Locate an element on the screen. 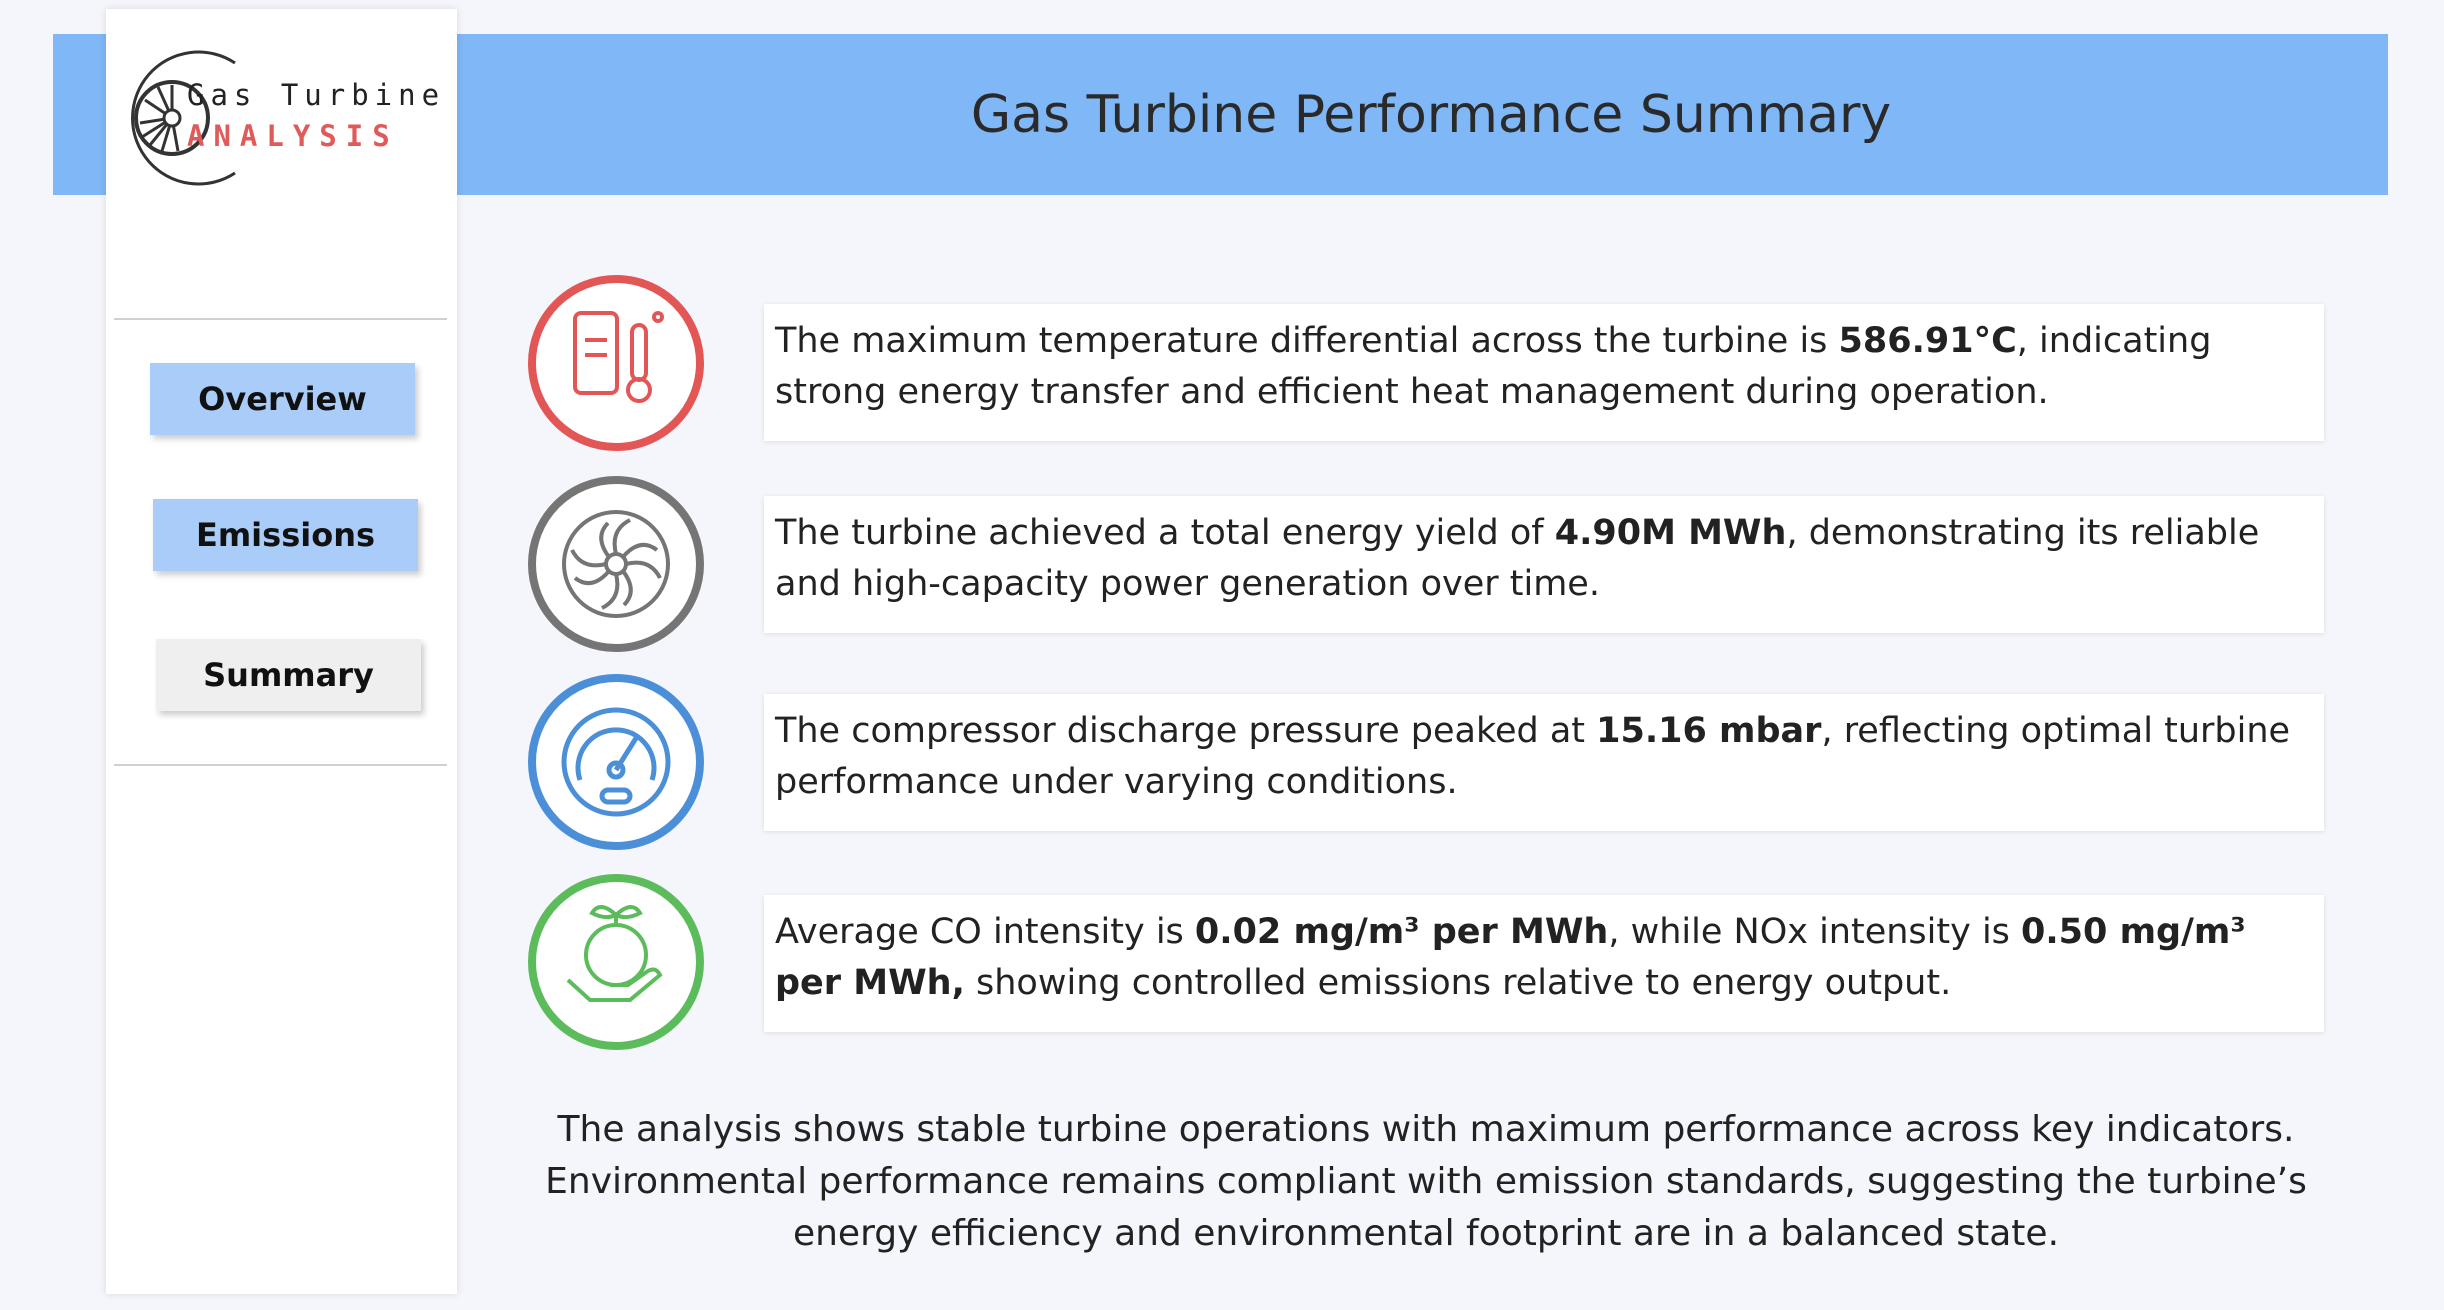 This screenshot has width=2444, height=1310. card-highlight: 586.91°C is located at coordinates (1927, 341).